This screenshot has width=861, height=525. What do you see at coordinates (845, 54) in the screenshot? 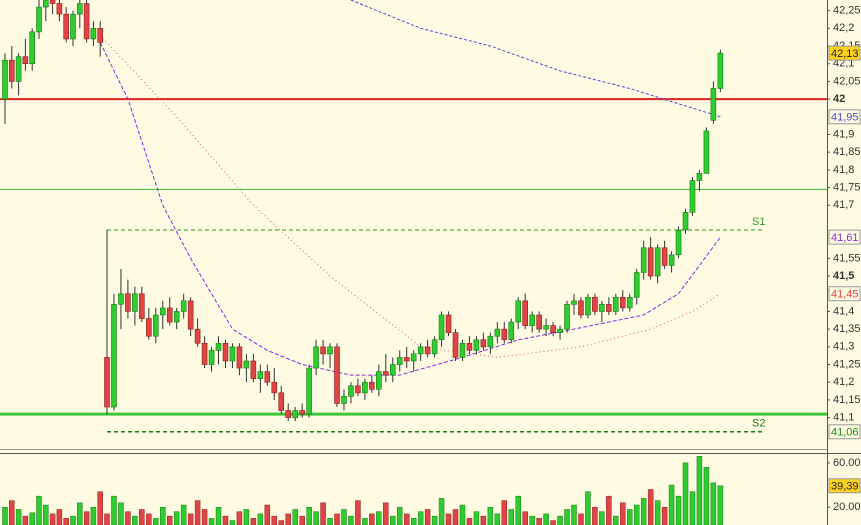
I see `price-marker-label: 42,13` at bounding box center [845, 54].